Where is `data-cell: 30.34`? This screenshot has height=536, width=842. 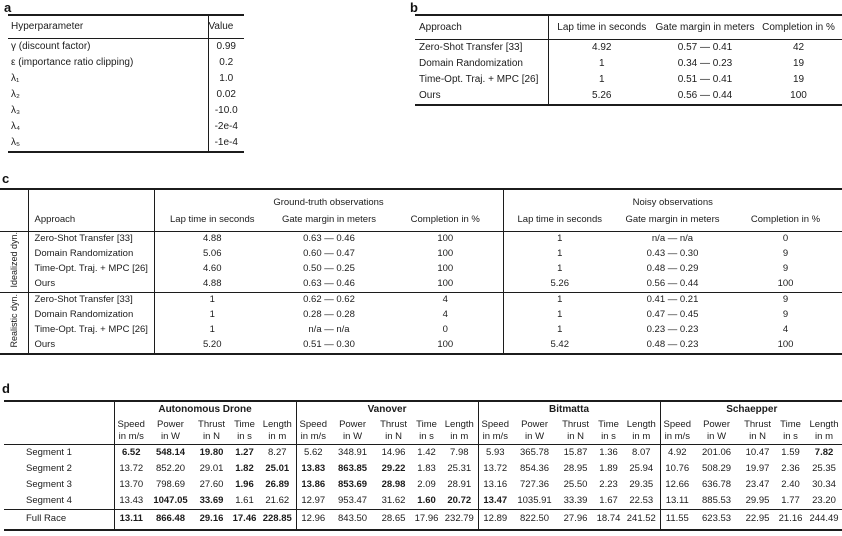 data-cell: 30.34 is located at coordinates (824, 484).